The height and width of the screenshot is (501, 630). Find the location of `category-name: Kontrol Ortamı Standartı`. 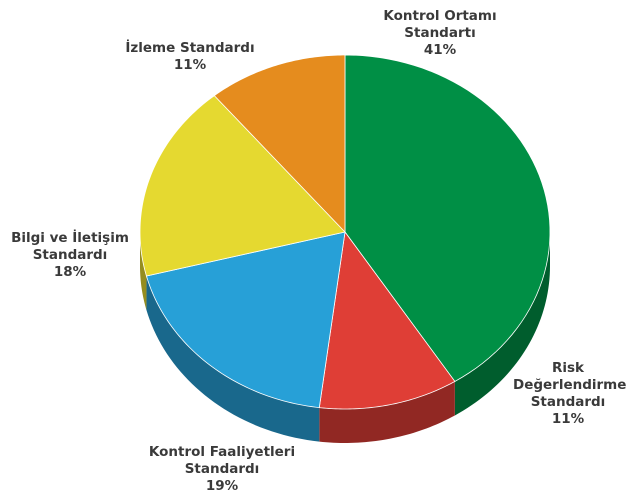

category-name: Kontrol Ortamı Standartı is located at coordinates (440, 24).